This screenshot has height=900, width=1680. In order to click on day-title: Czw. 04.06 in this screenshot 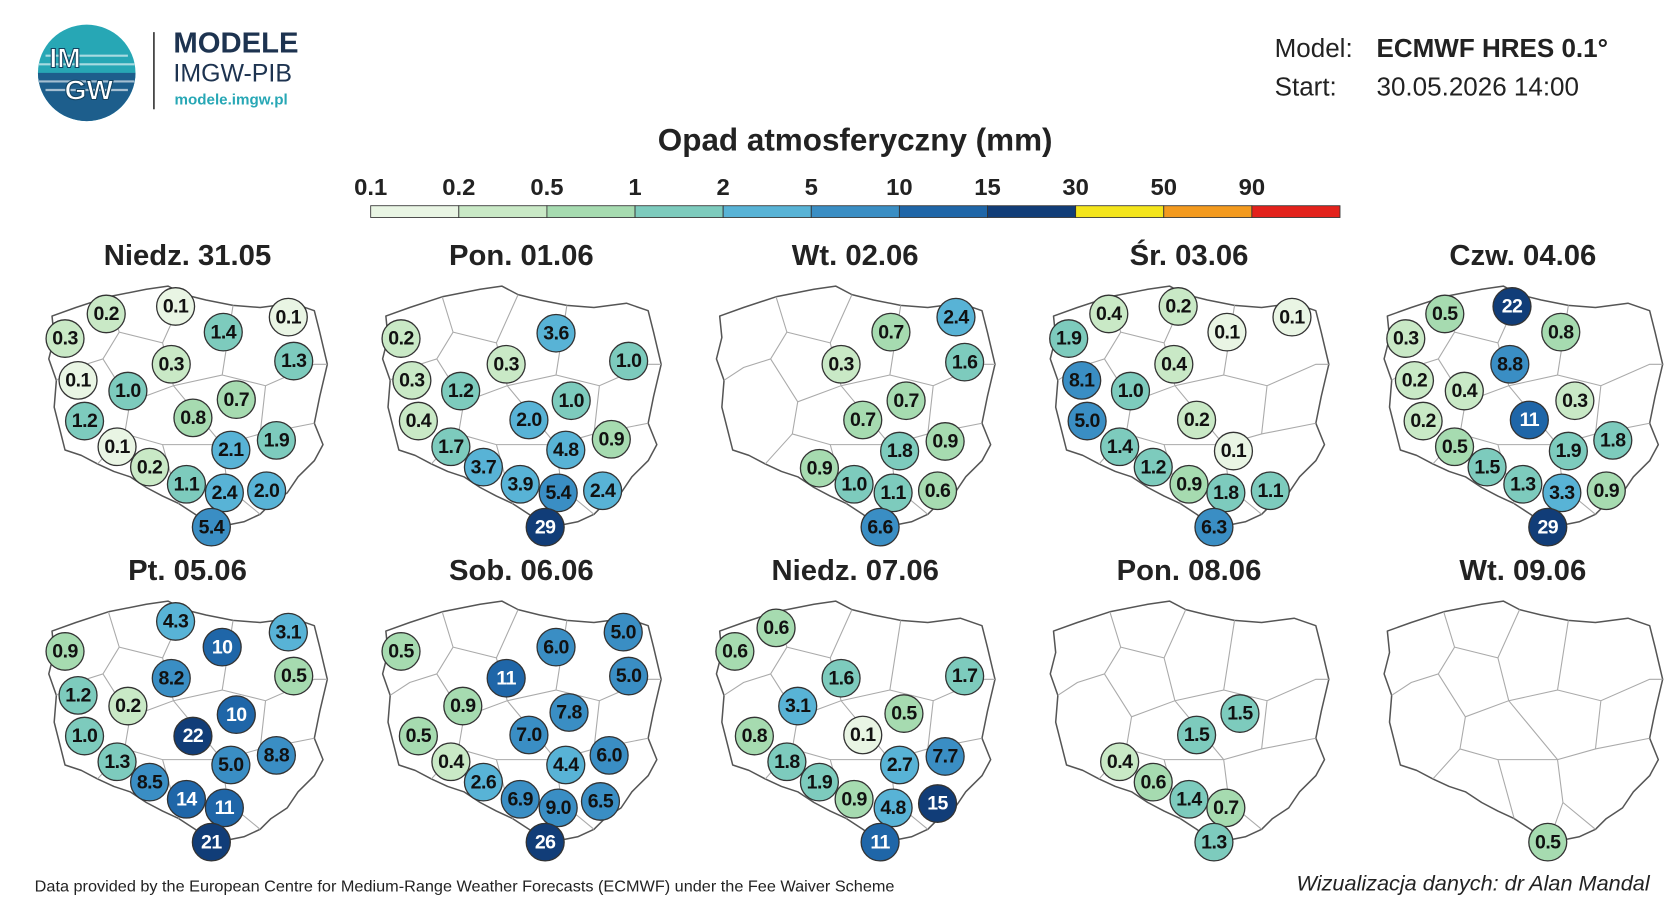, I will do `click(1522, 256)`.